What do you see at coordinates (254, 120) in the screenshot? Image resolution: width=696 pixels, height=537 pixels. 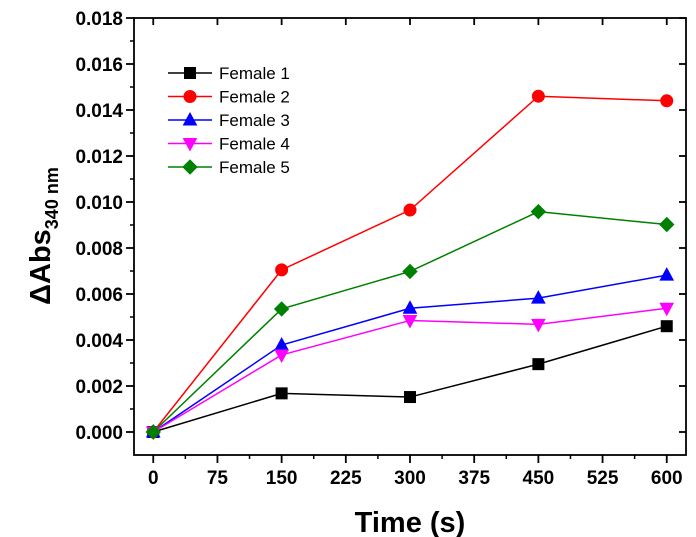 I see `legend-label: Female 3` at bounding box center [254, 120].